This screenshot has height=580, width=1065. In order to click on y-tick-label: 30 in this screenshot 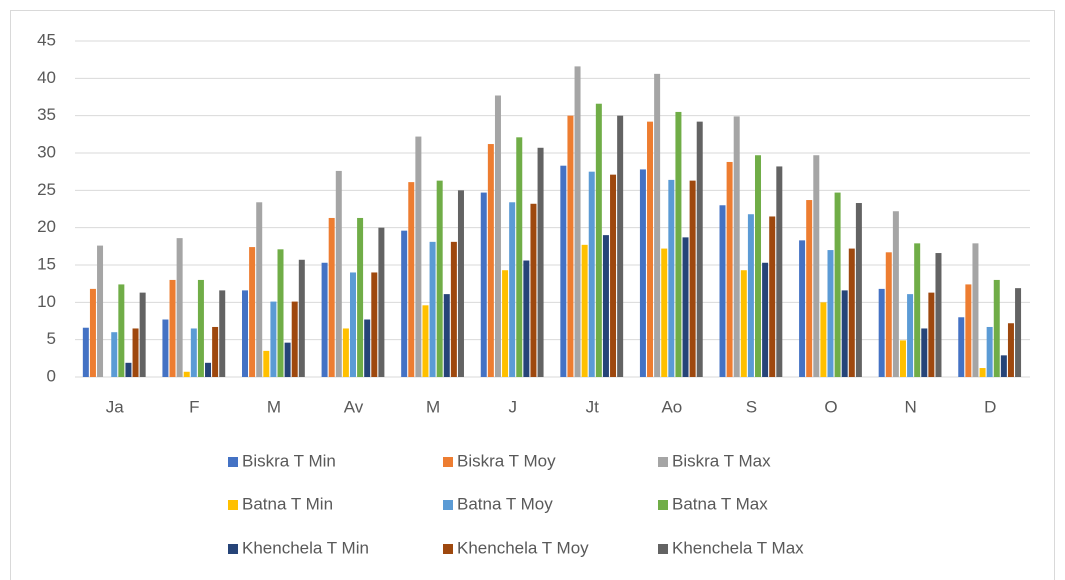, I will do `click(46, 151)`.